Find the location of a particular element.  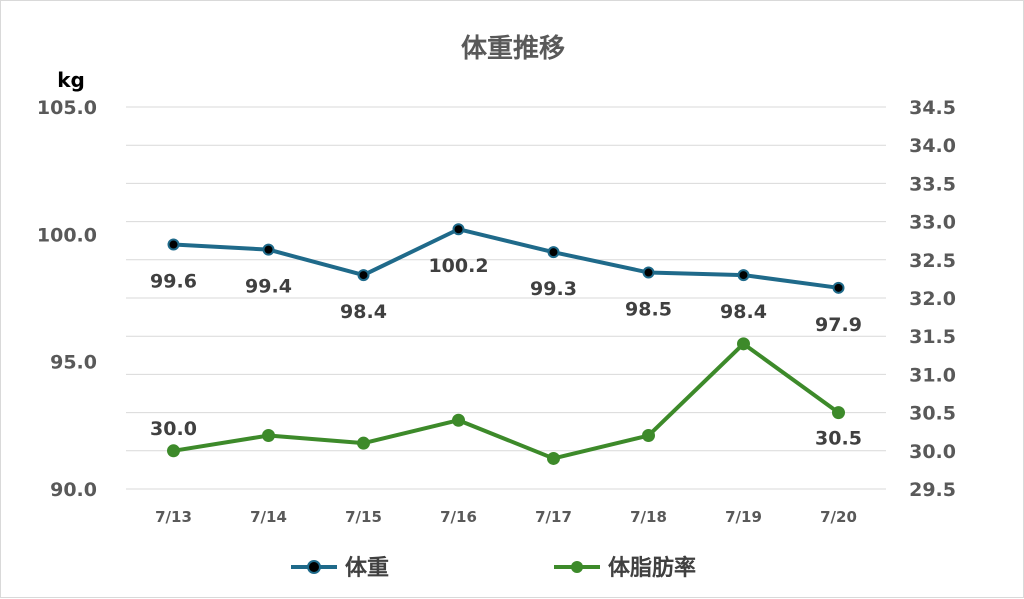

right-tick-label: 31.0 is located at coordinates (932, 375).